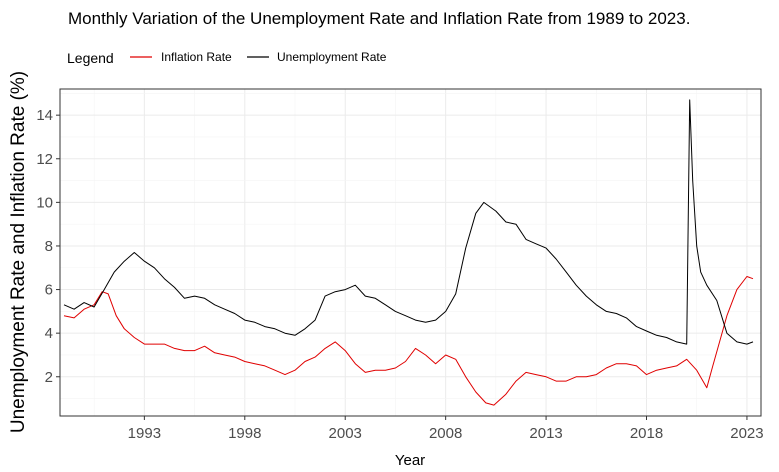  What do you see at coordinates (646, 433) in the screenshot?
I see `x-tick-label: 2018` at bounding box center [646, 433].